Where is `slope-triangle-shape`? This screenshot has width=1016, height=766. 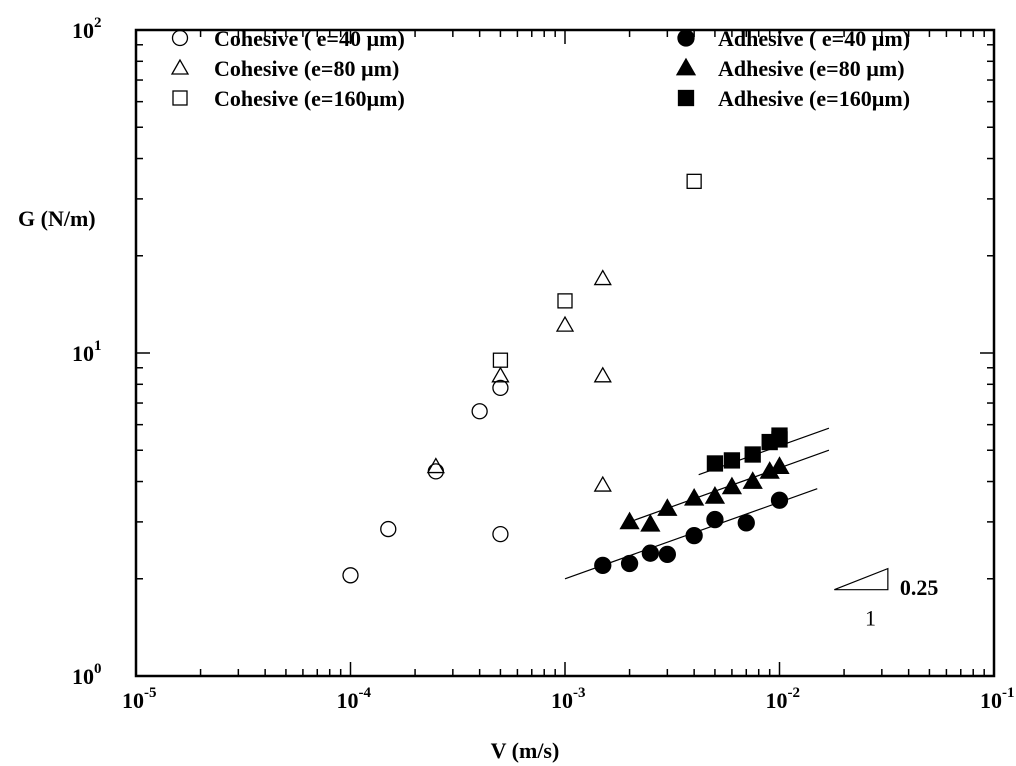 slope-triangle-shape is located at coordinates (861, 579).